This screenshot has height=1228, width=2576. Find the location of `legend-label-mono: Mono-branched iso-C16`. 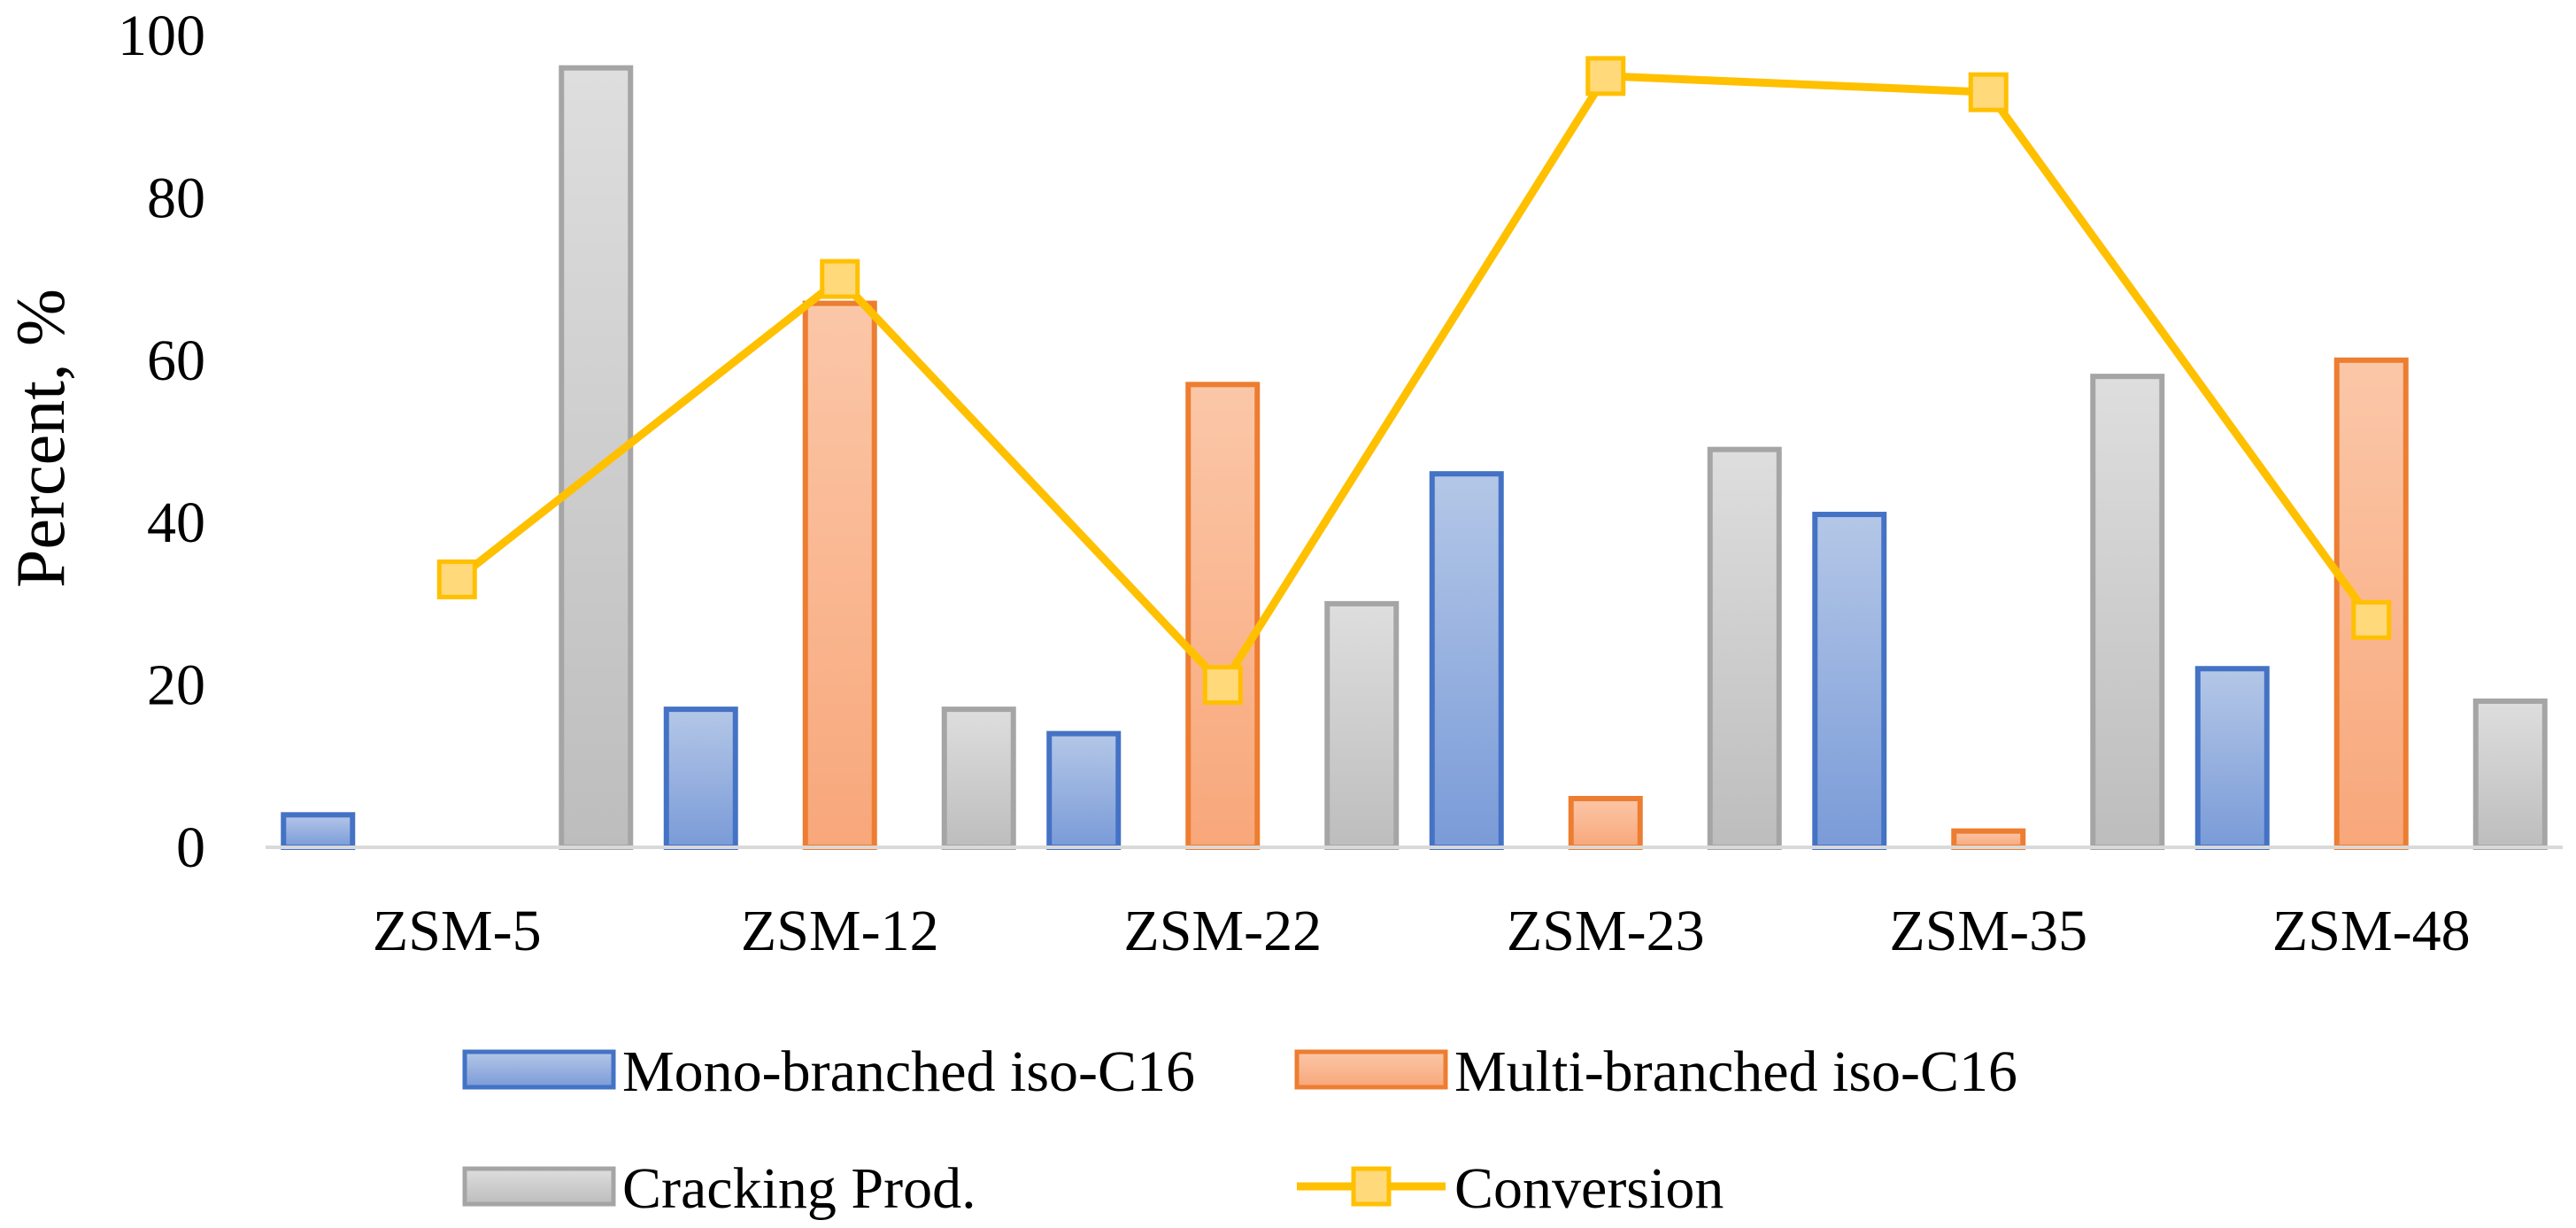

legend-label-mono: Mono-branched iso-C16 is located at coordinates (908, 1071).